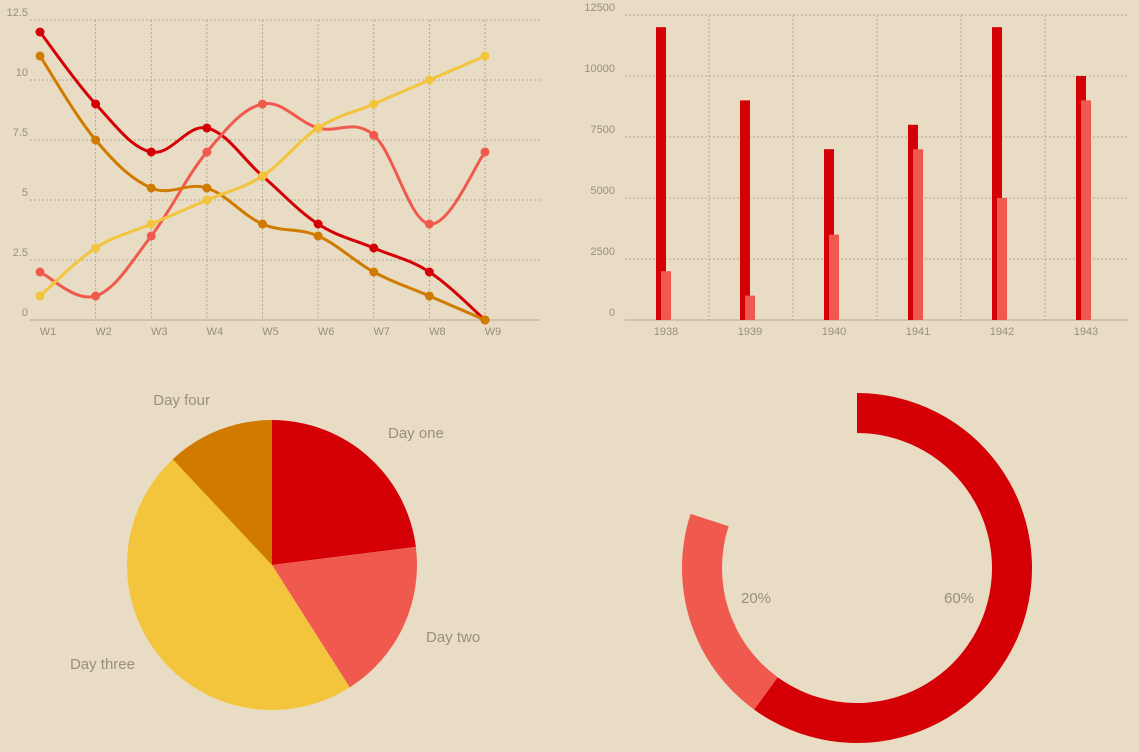  I want to click on y-tick-label: 2500, so click(603, 252).